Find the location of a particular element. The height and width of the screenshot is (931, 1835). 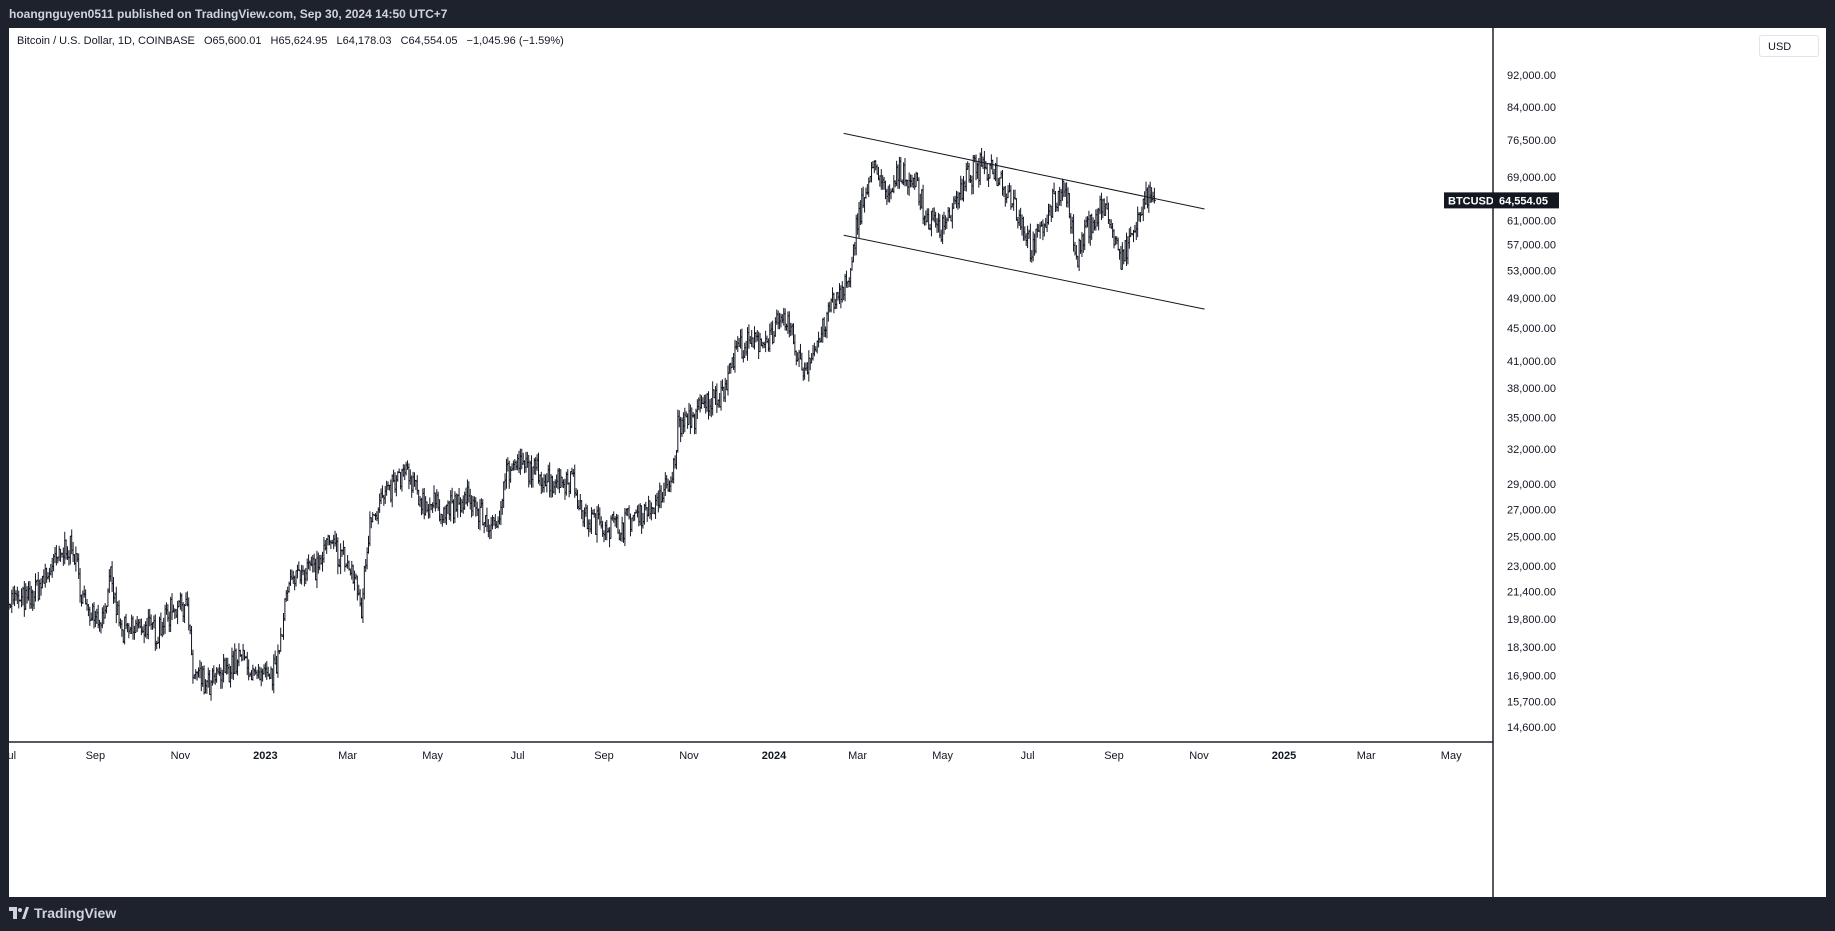

y-tick-label: 53,000.00 is located at coordinates (1531, 271).